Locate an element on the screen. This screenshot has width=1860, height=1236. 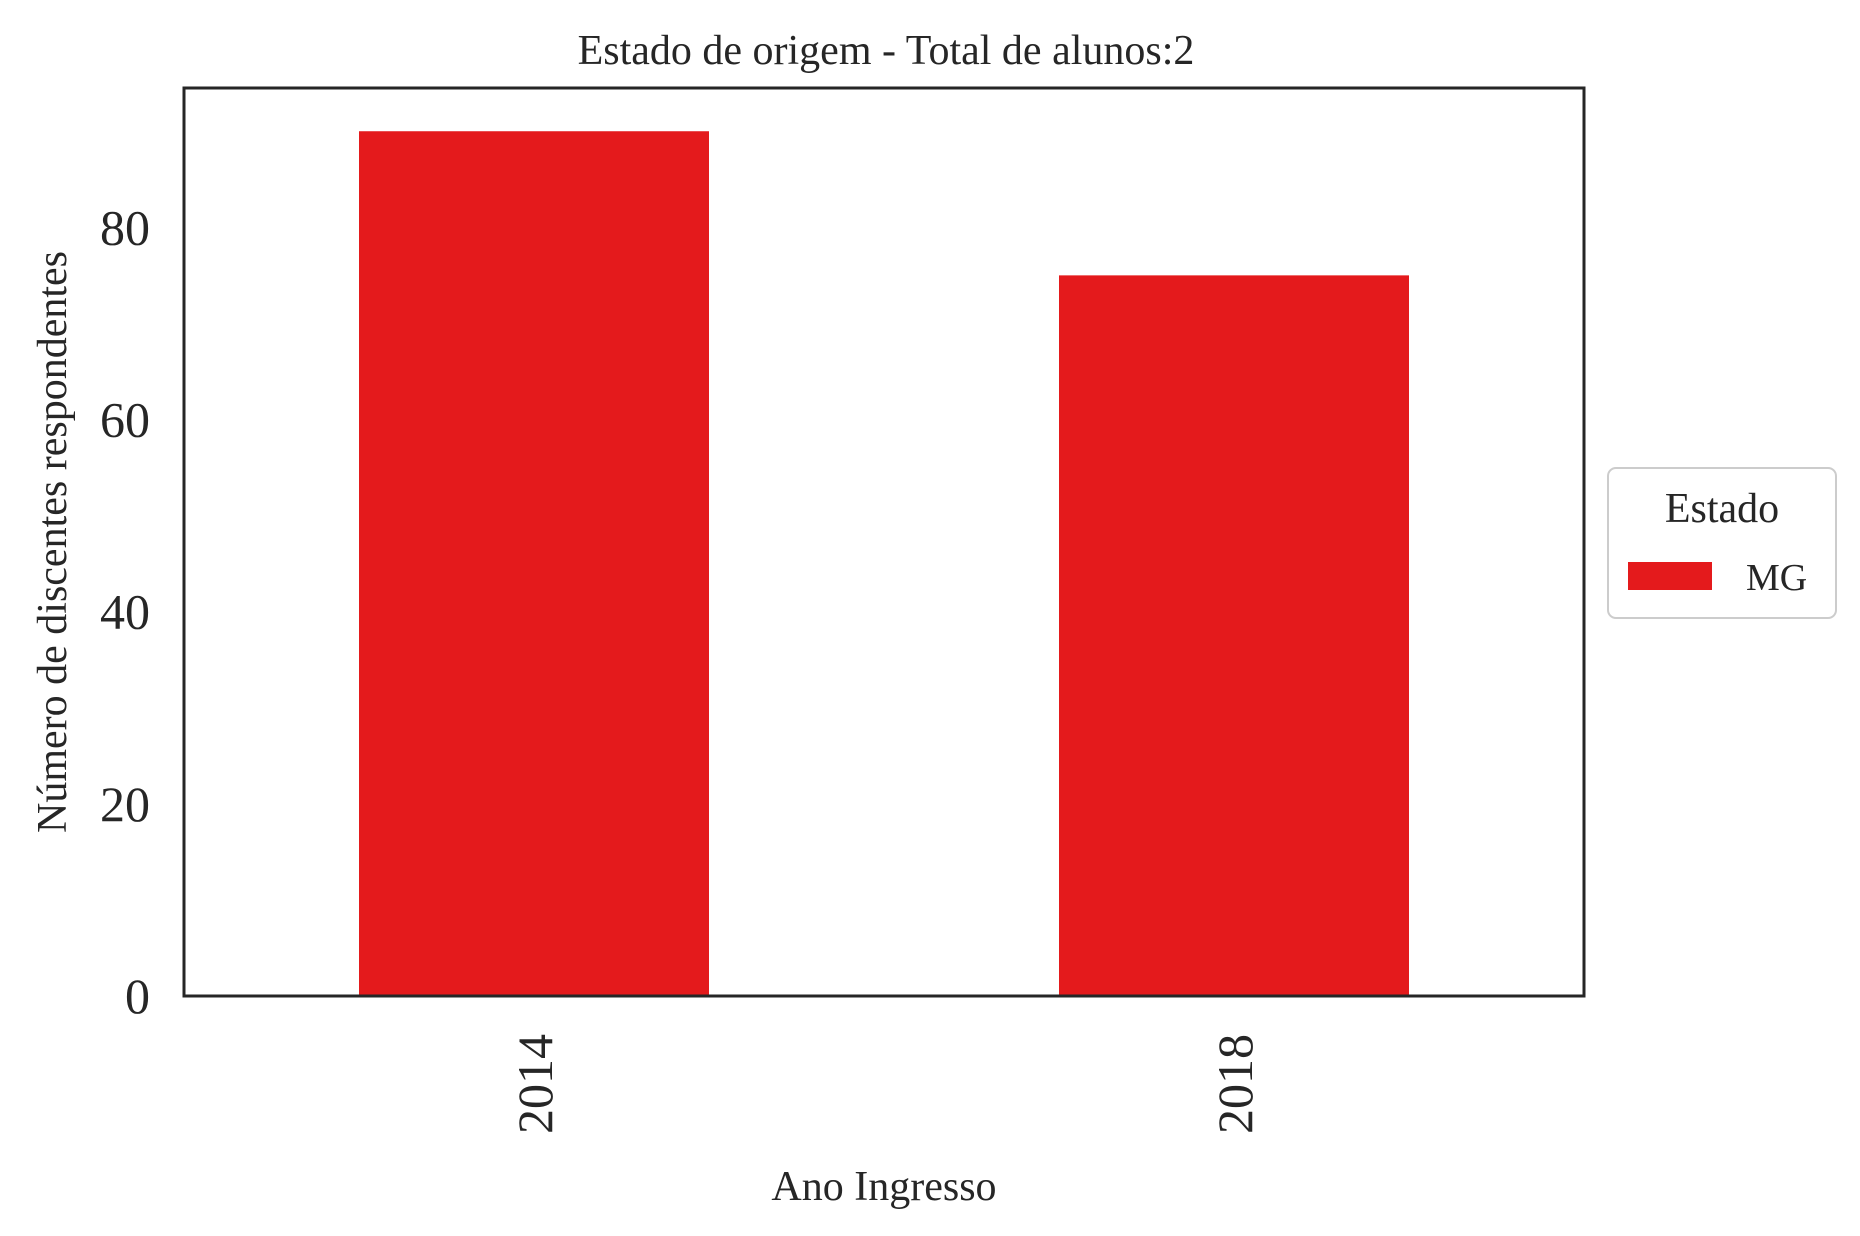
x-axis-label: Ano Ingresso is located at coordinates (883, 1187).